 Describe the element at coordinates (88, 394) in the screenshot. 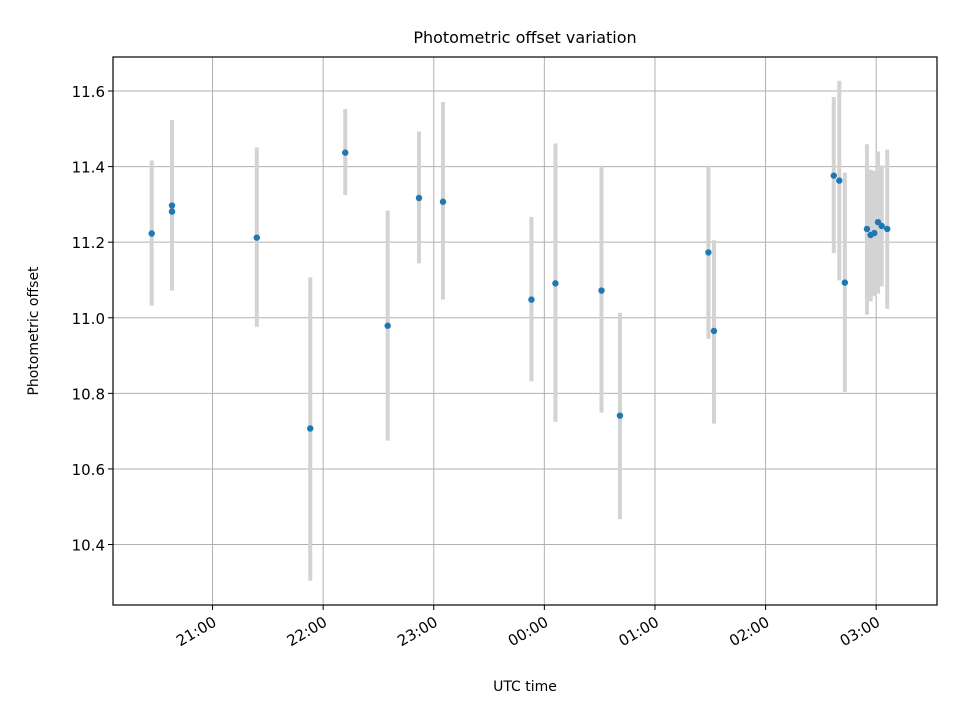

I see `y-tick-label: 10.8` at that location.